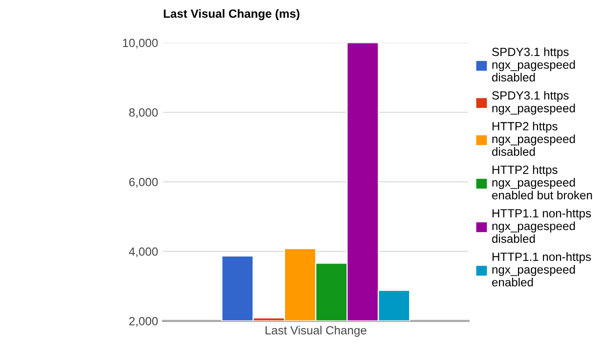 The image size is (593, 350). What do you see at coordinates (316, 331) in the screenshot?
I see `x-tick-label: Last Visual Change` at bounding box center [316, 331].